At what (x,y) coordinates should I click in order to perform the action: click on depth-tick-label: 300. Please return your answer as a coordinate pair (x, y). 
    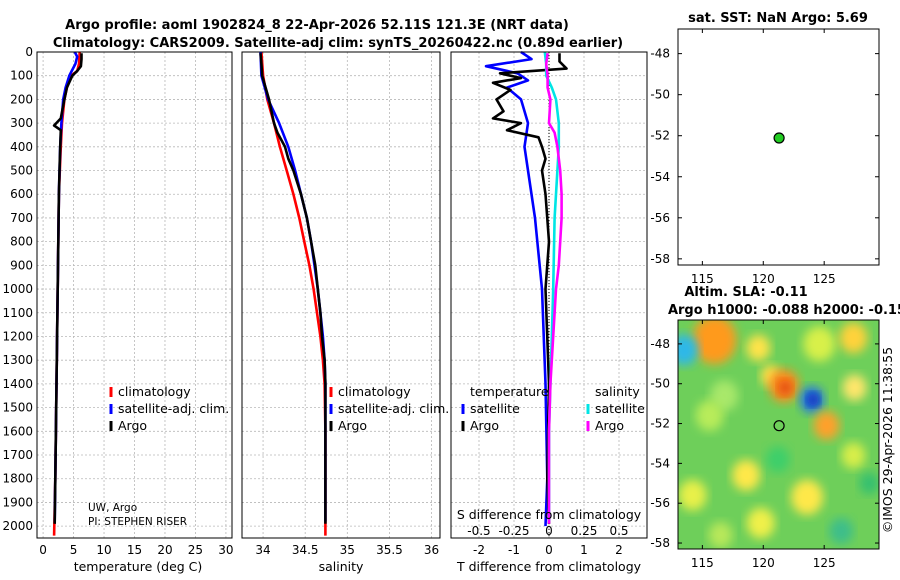
    Looking at the image, I should click on (21, 123).